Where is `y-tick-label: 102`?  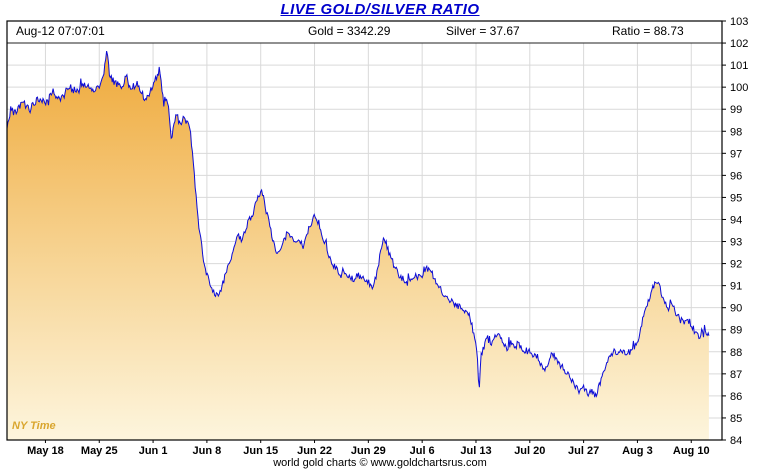 y-tick-label: 102 is located at coordinates (739, 44).